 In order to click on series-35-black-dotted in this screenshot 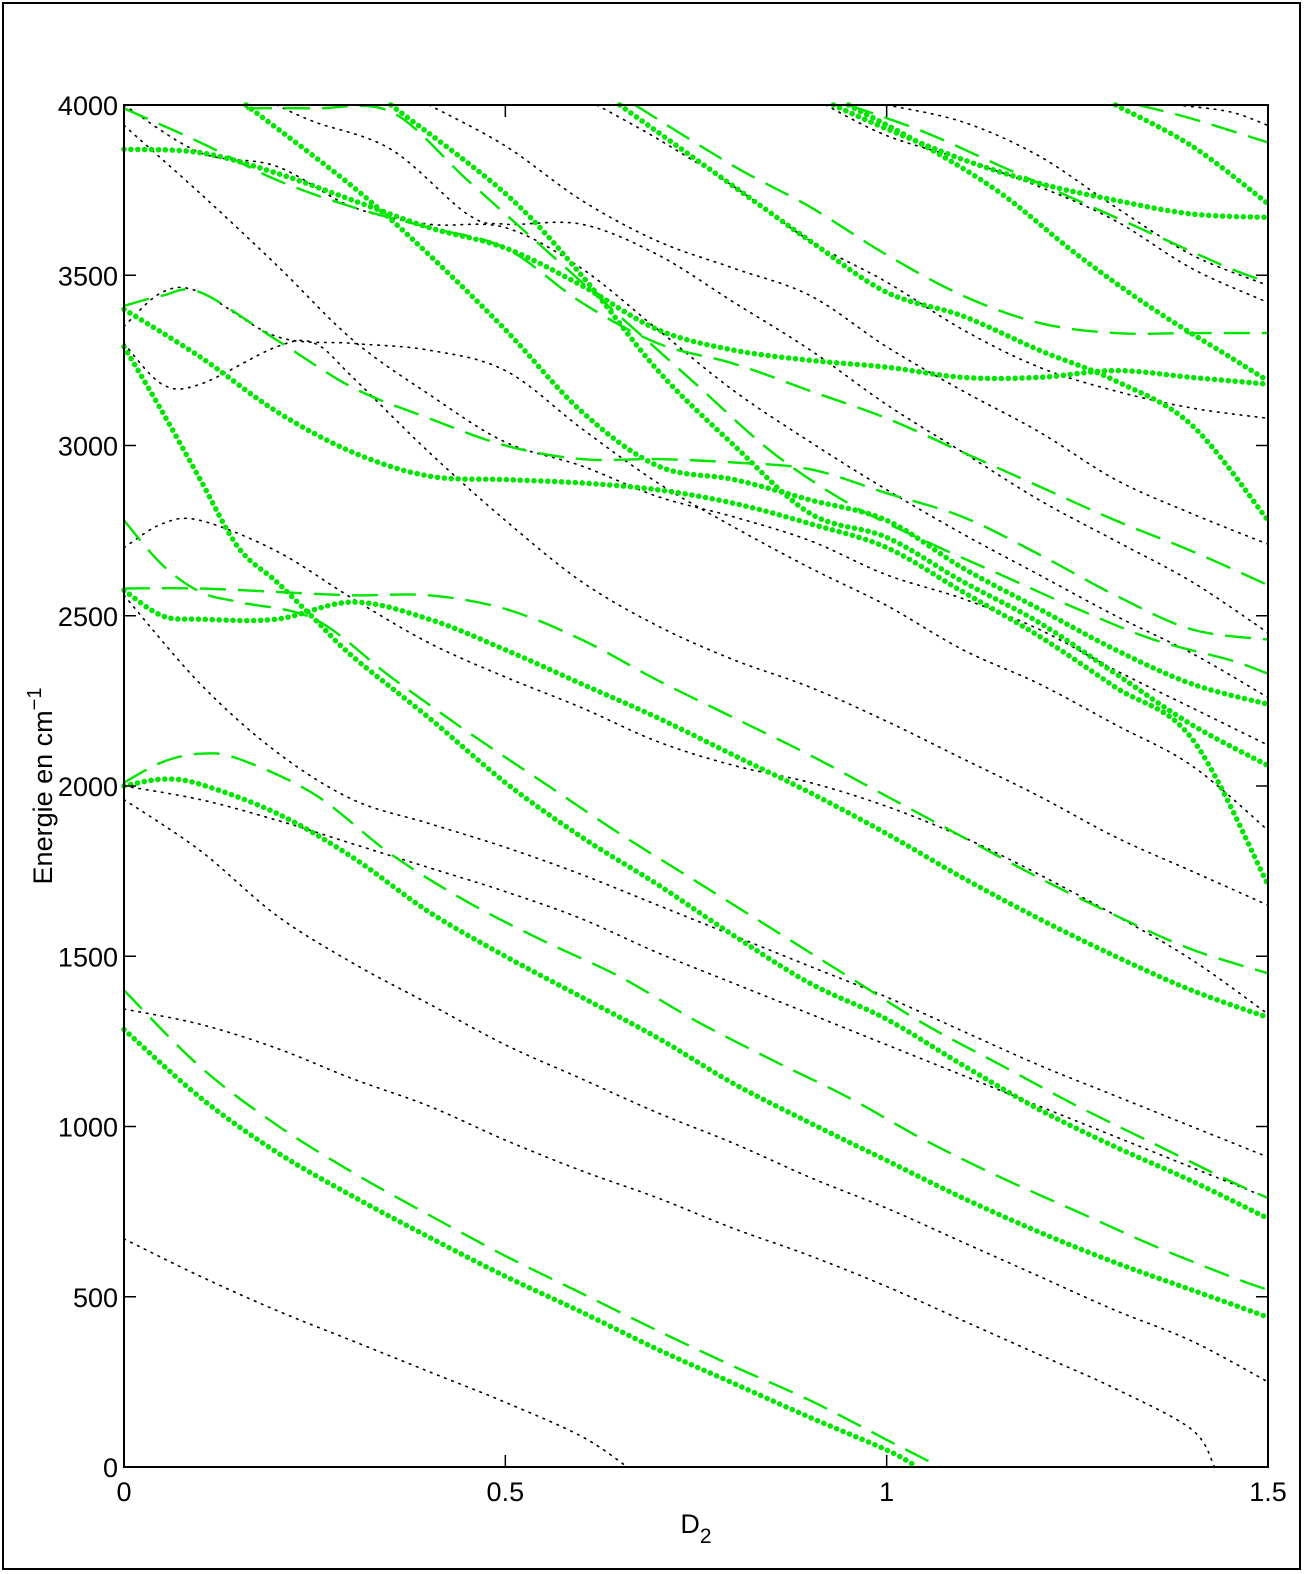, I will do `click(1046, 204)`.